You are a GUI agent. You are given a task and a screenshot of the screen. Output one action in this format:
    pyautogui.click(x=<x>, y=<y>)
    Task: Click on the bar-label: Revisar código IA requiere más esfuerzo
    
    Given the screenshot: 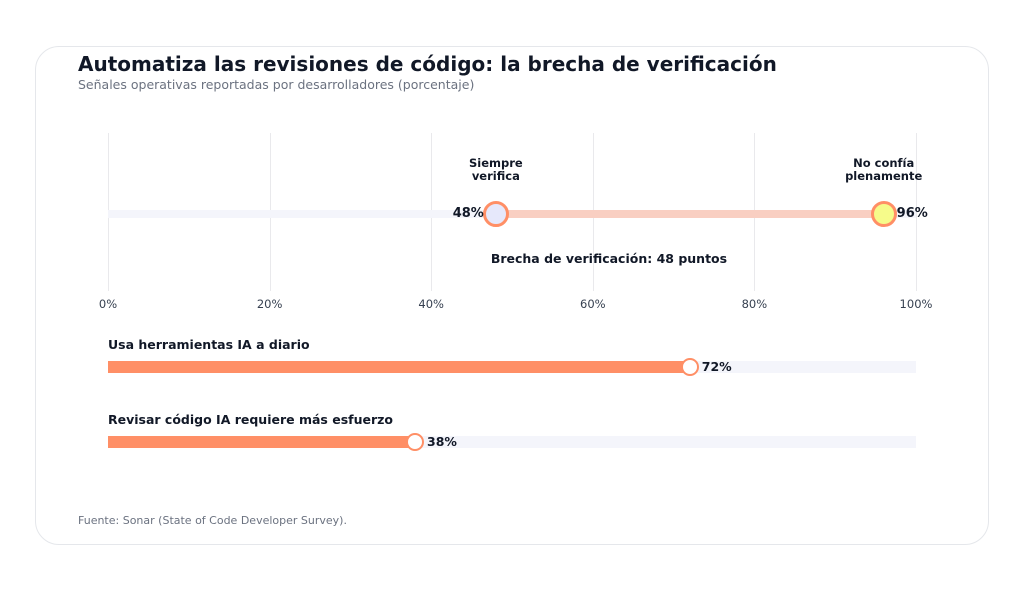 What is the action you would take?
    pyautogui.click(x=250, y=419)
    